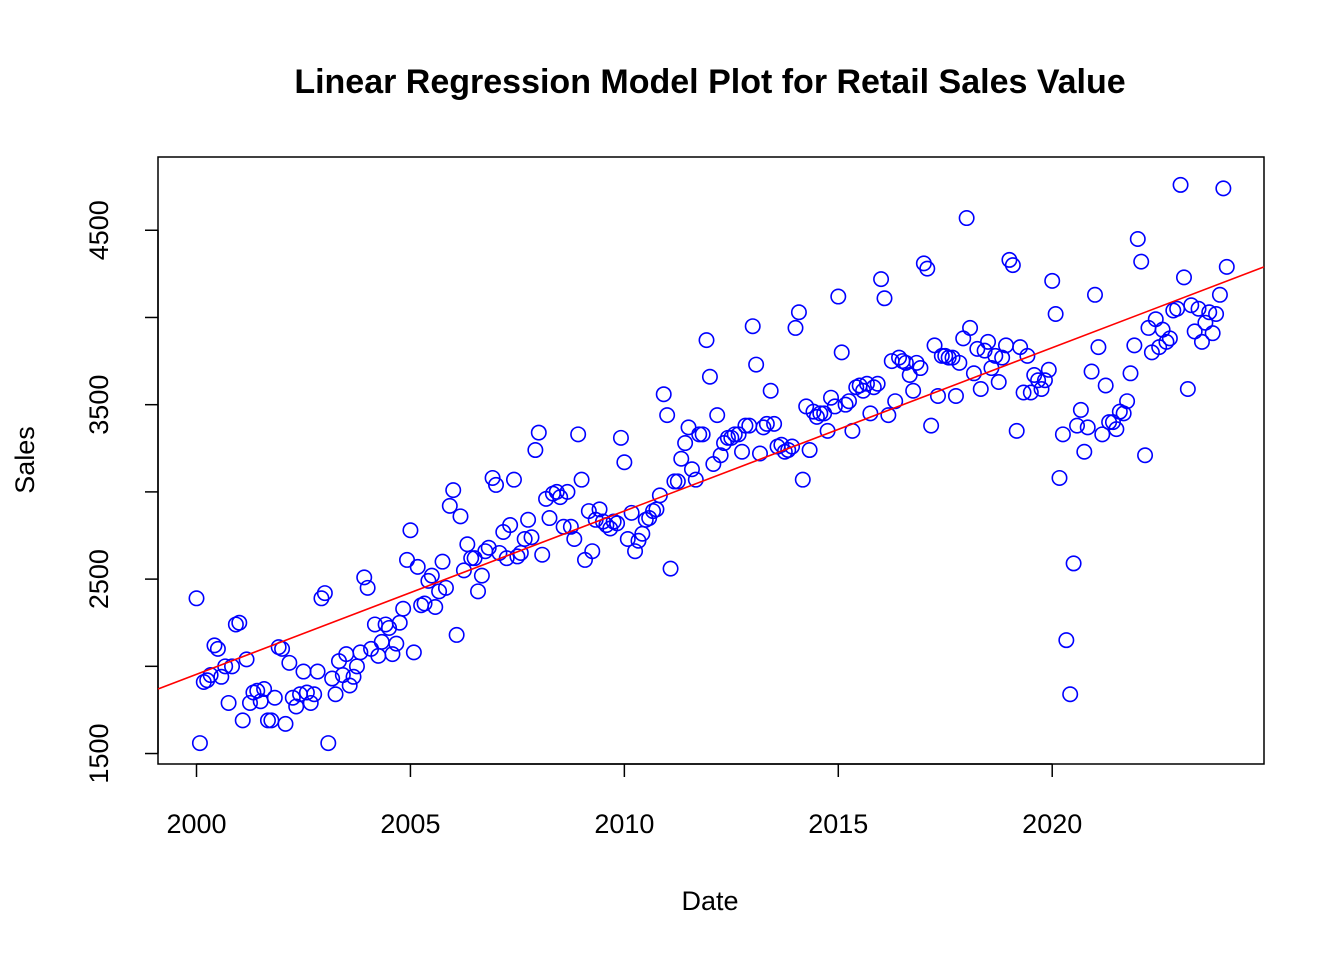 The width and height of the screenshot is (1344, 960). Describe the element at coordinates (99, 405) in the screenshot. I see `y-tick-label: 3500` at that location.